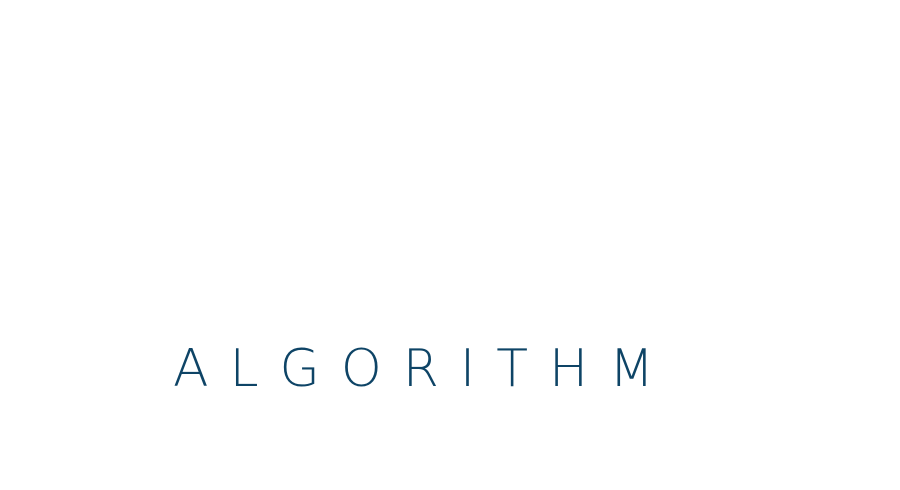  Describe the element at coordinates (424, 369) in the screenshot. I see `brand-wordmark: ALGORITHM` at that location.